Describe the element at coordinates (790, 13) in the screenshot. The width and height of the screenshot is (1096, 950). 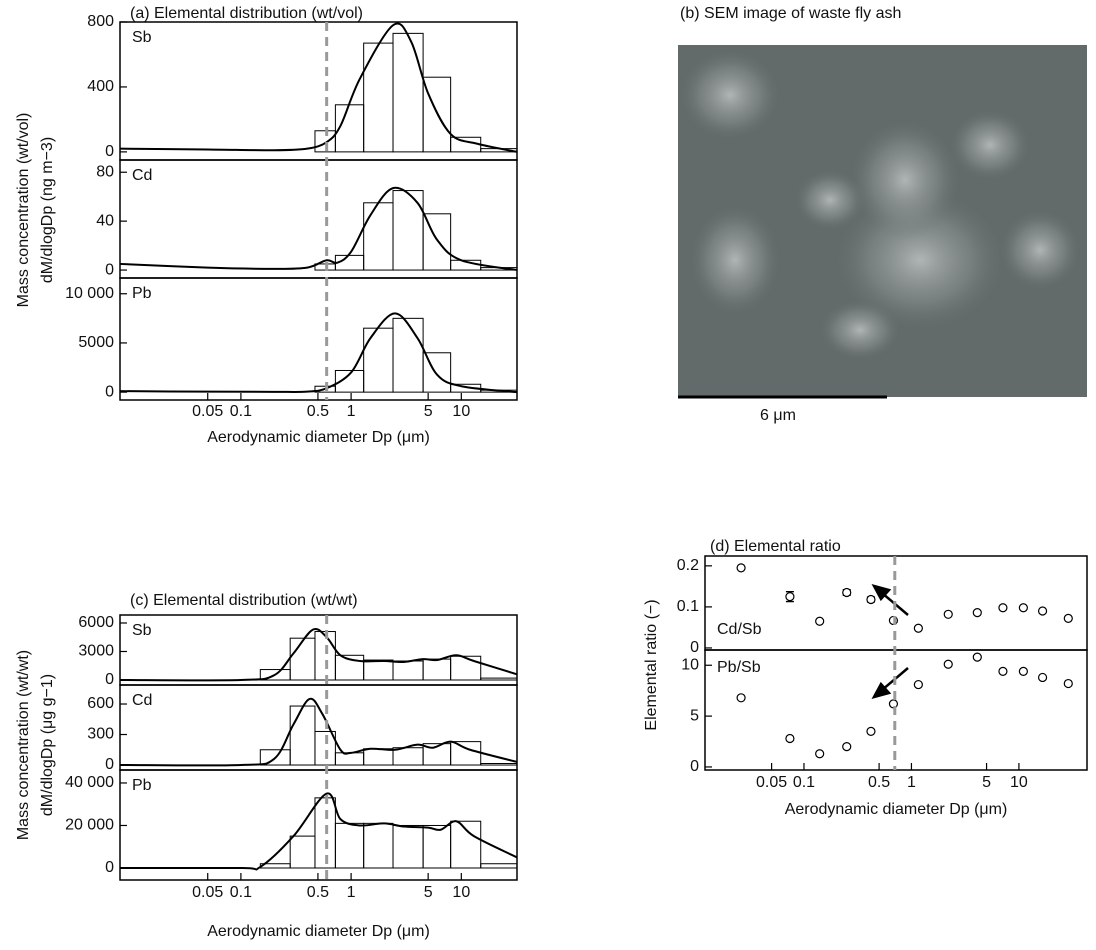
I see `panel-title: (b) SEM image of waste fly ash` at that location.